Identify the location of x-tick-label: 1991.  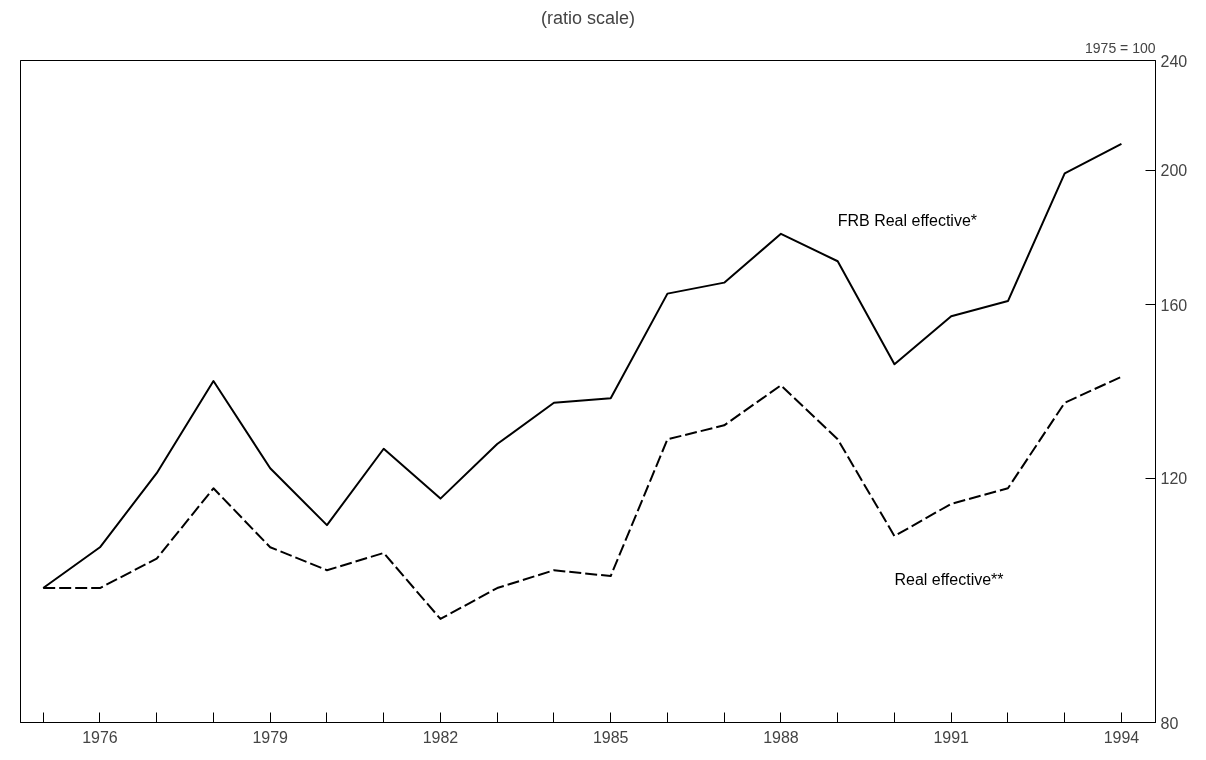
(951, 737).